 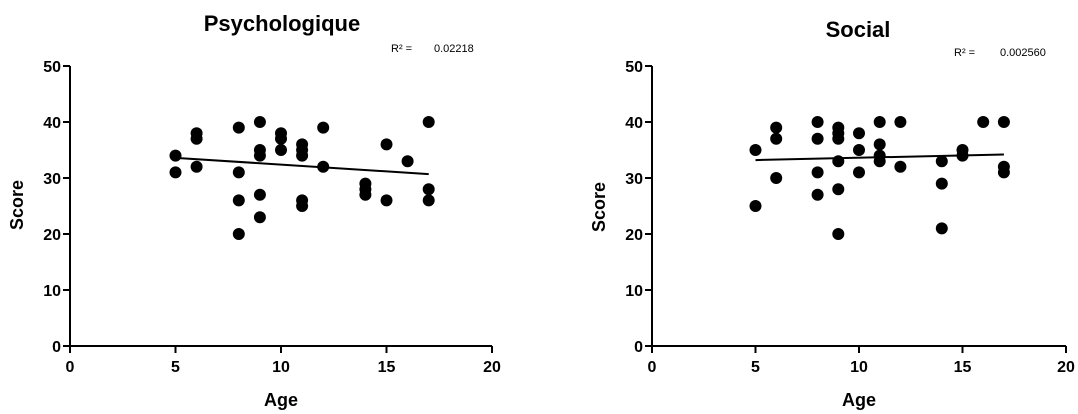 What do you see at coordinates (963, 367) in the screenshot?
I see `chart2-x-tick-label: 15` at bounding box center [963, 367].